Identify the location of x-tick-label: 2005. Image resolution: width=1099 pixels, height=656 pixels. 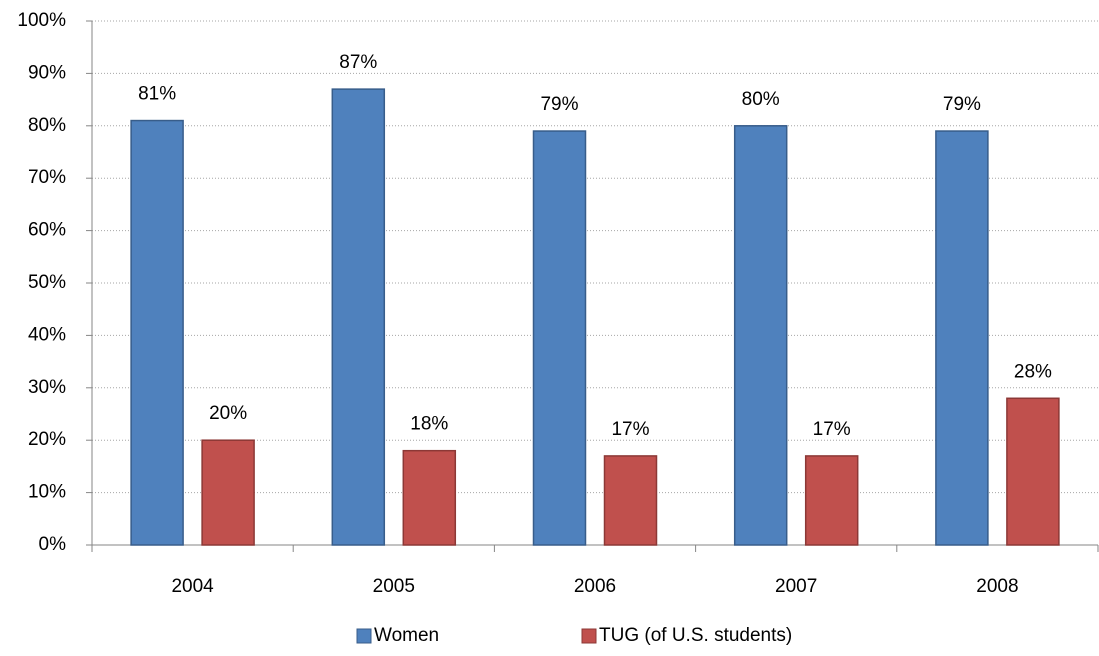
(394, 586).